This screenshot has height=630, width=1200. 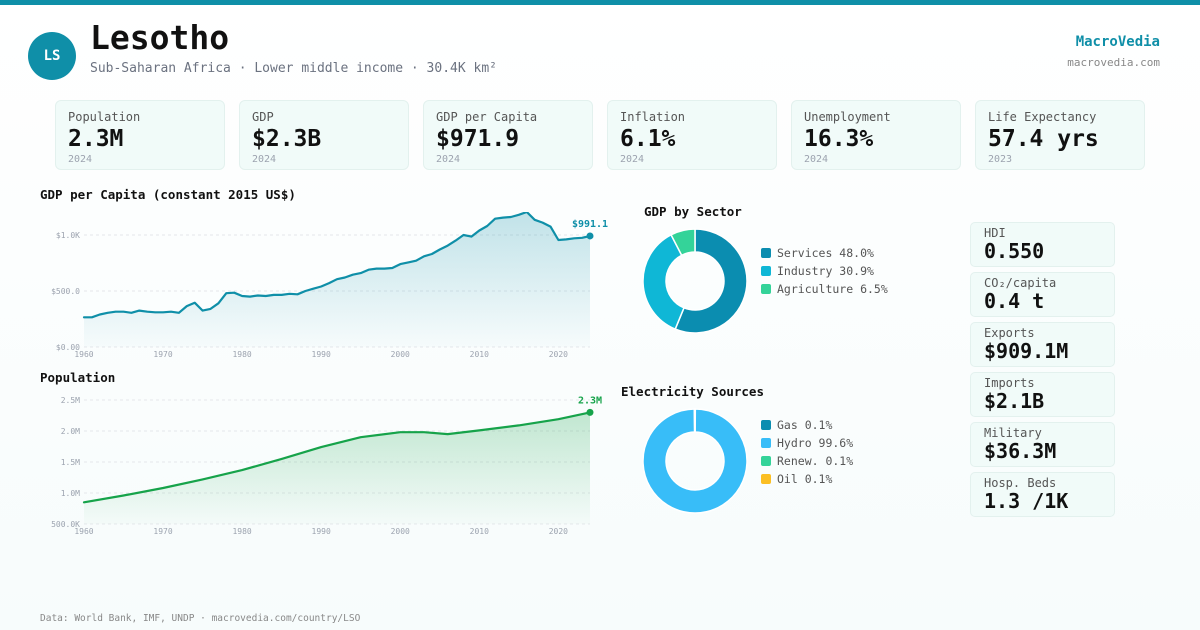 What do you see at coordinates (70, 462) in the screenshot?
I see `y-tick-label: 1.5M` at bounding box center [70, 462].